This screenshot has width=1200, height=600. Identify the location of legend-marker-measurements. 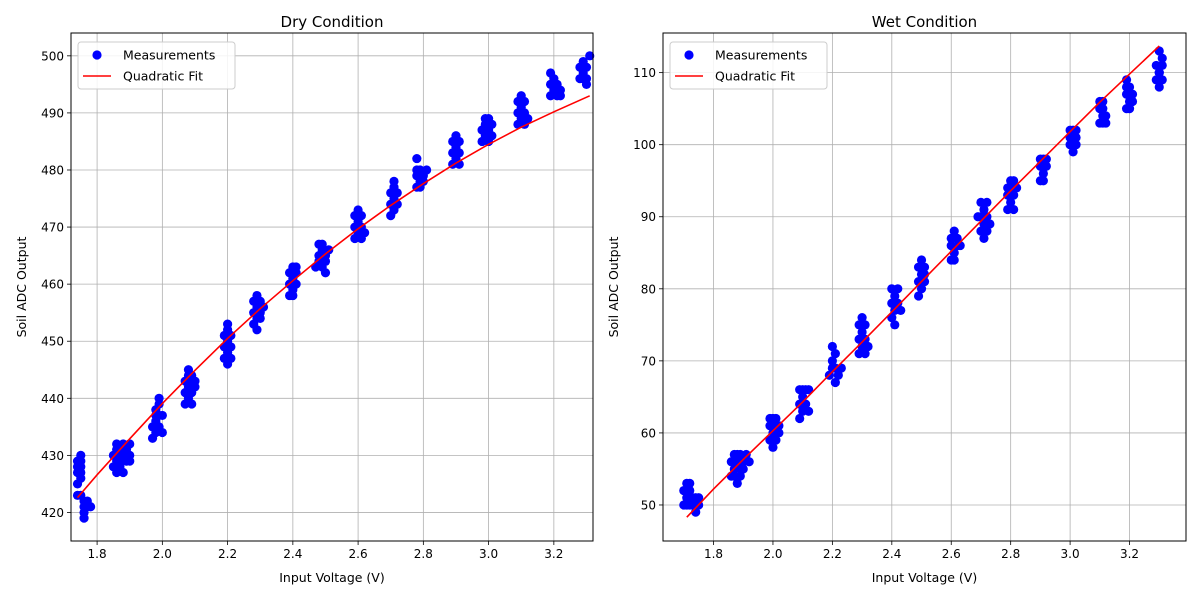
(97, 55).